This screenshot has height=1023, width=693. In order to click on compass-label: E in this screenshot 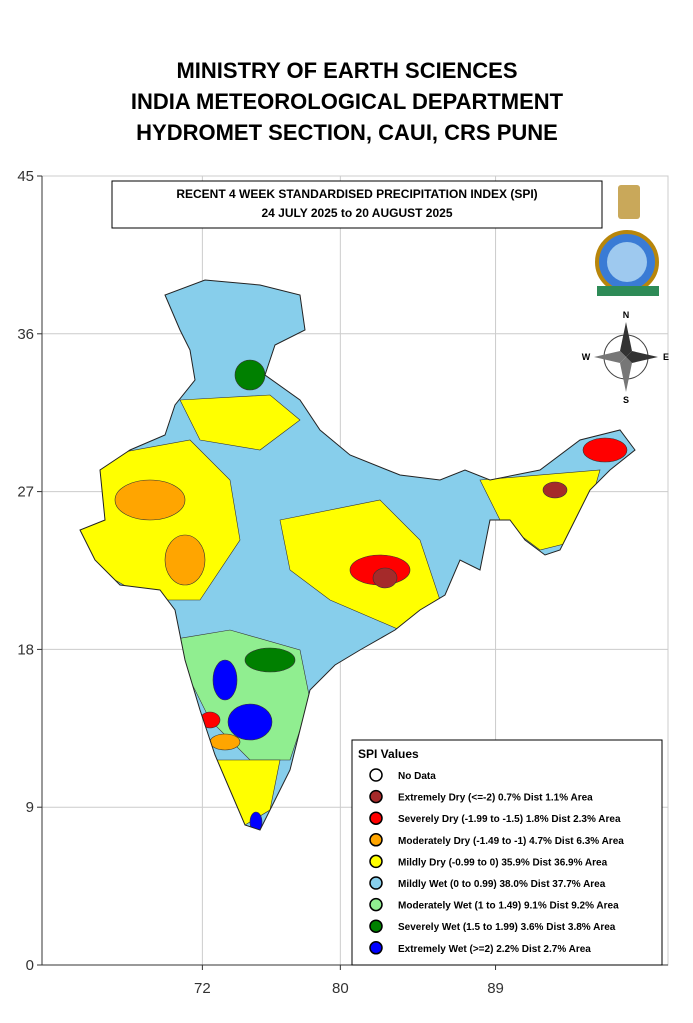, I will do `click(666, 357)`.